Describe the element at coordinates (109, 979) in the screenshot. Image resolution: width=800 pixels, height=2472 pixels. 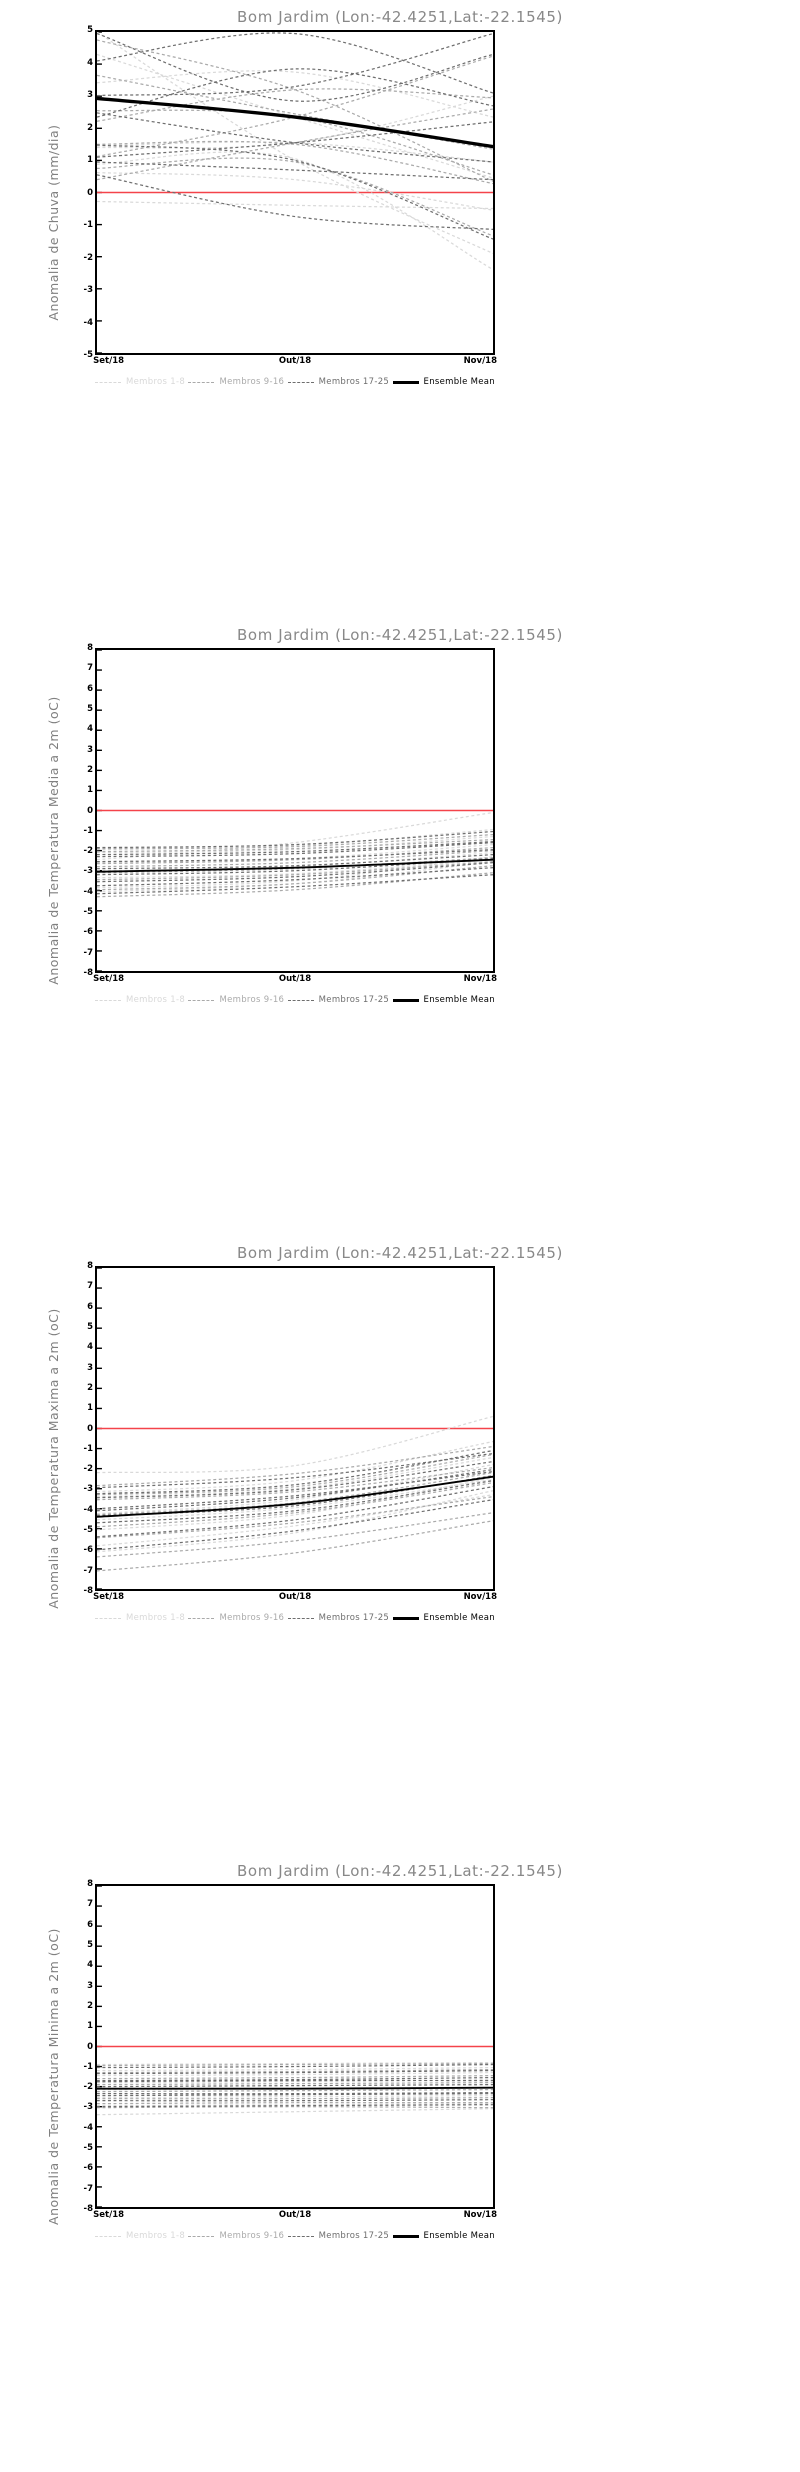
I see `x-tick-label: Set/18` at that location.